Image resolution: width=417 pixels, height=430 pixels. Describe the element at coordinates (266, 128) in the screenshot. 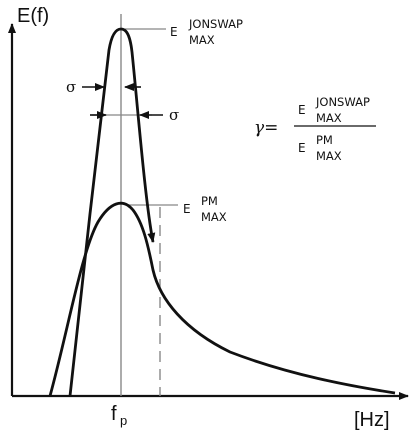

I see `gamma-lhs: γ=` at that location.